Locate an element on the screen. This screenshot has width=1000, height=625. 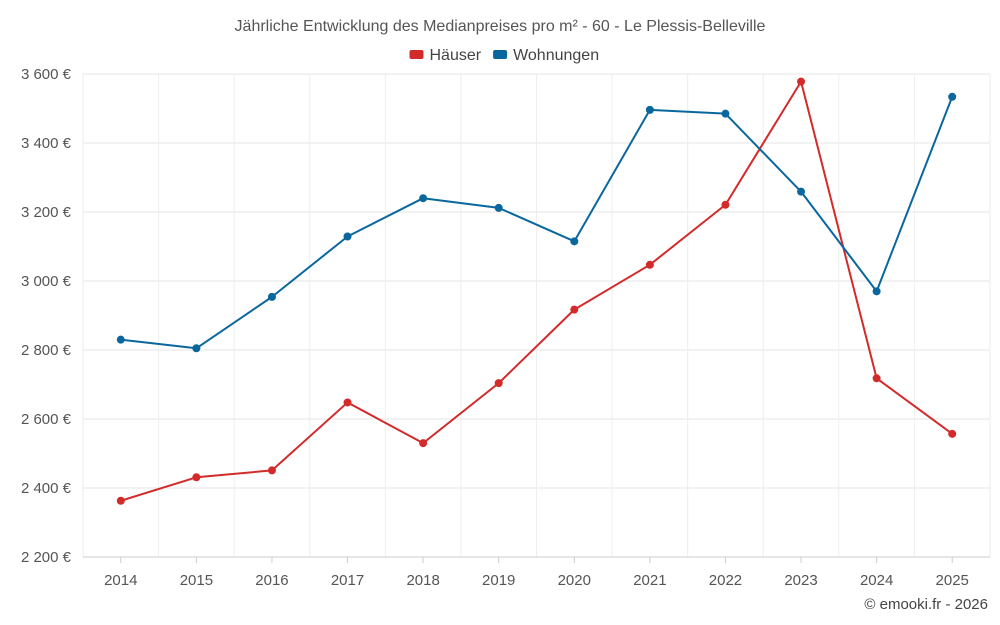
y-tick-label: 2 200 € is located at coordinates (46, 557).